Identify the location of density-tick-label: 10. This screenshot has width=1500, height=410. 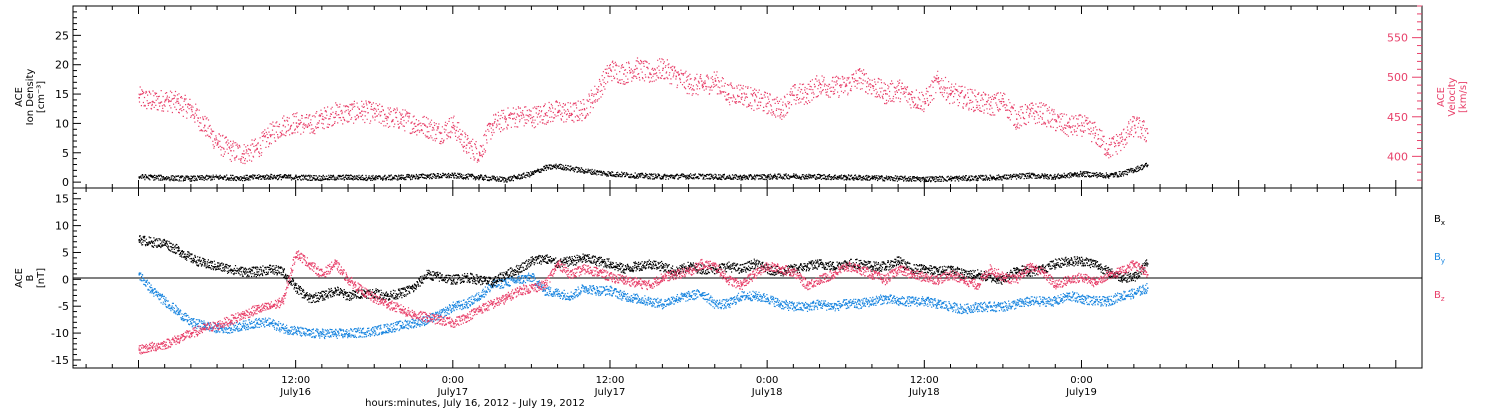
(62, 123).